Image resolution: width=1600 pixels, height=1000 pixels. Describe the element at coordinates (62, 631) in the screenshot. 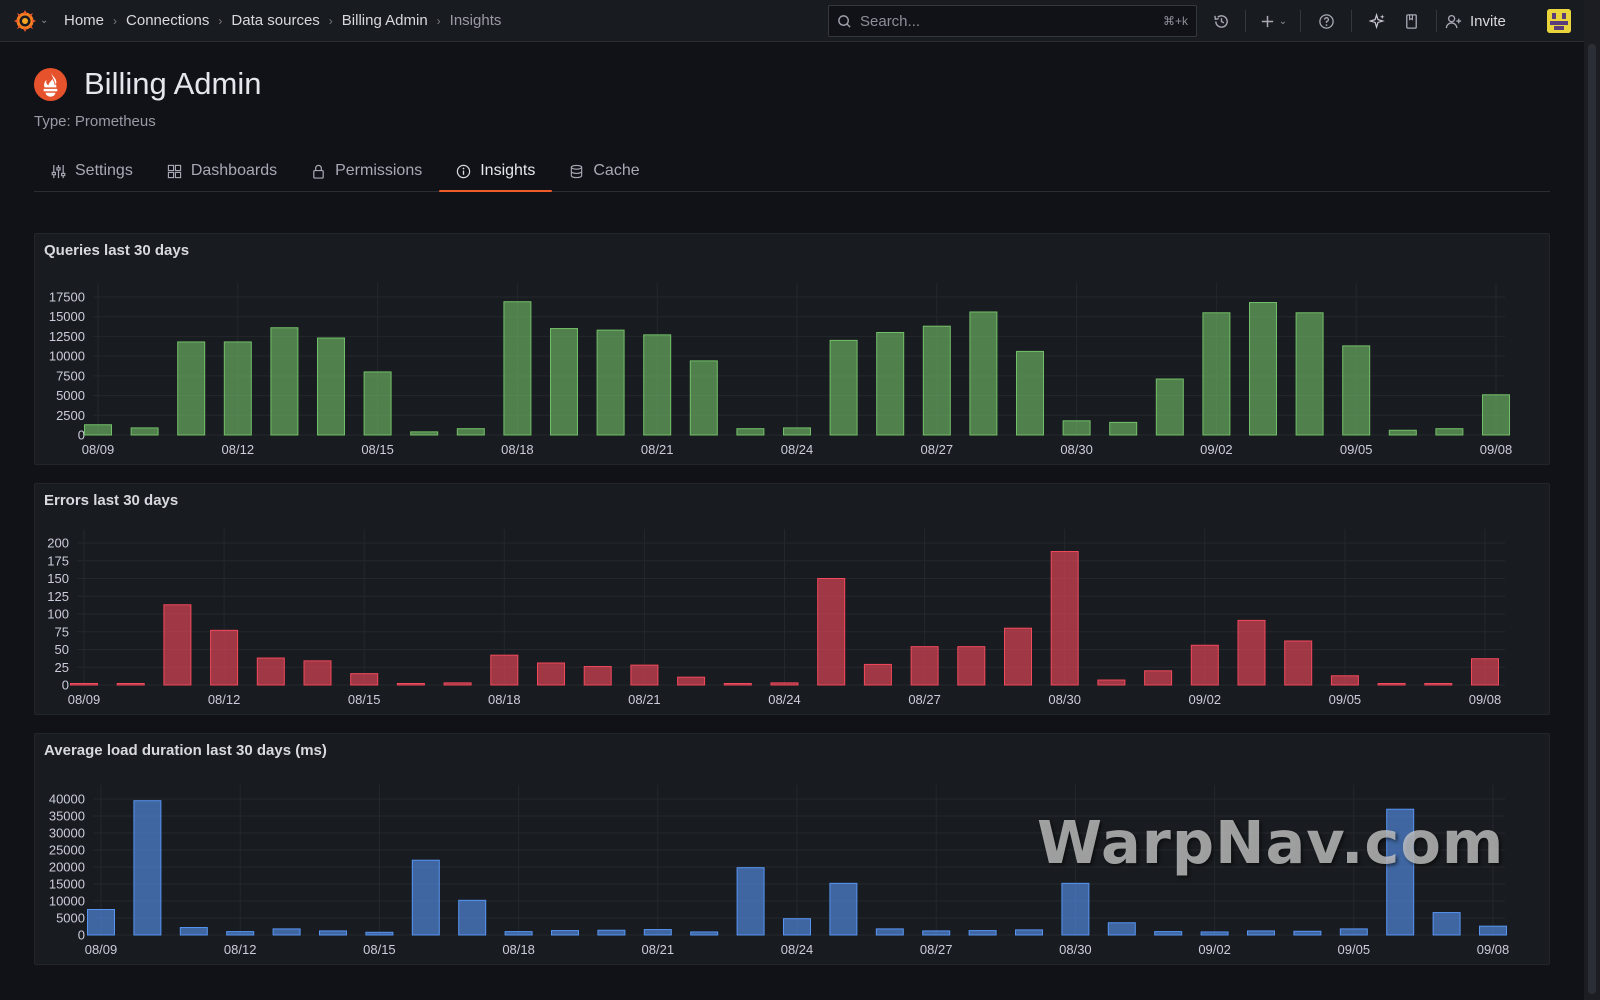

I see `y-tick-label: 75` at that location.